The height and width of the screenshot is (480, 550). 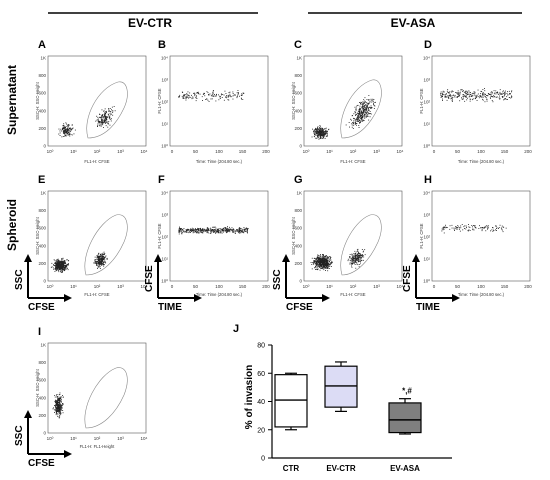 What do you see at coordinates (44, 146) in the screenshot?
I see `y-tick-label: 0` at bounding box center [44, 146].